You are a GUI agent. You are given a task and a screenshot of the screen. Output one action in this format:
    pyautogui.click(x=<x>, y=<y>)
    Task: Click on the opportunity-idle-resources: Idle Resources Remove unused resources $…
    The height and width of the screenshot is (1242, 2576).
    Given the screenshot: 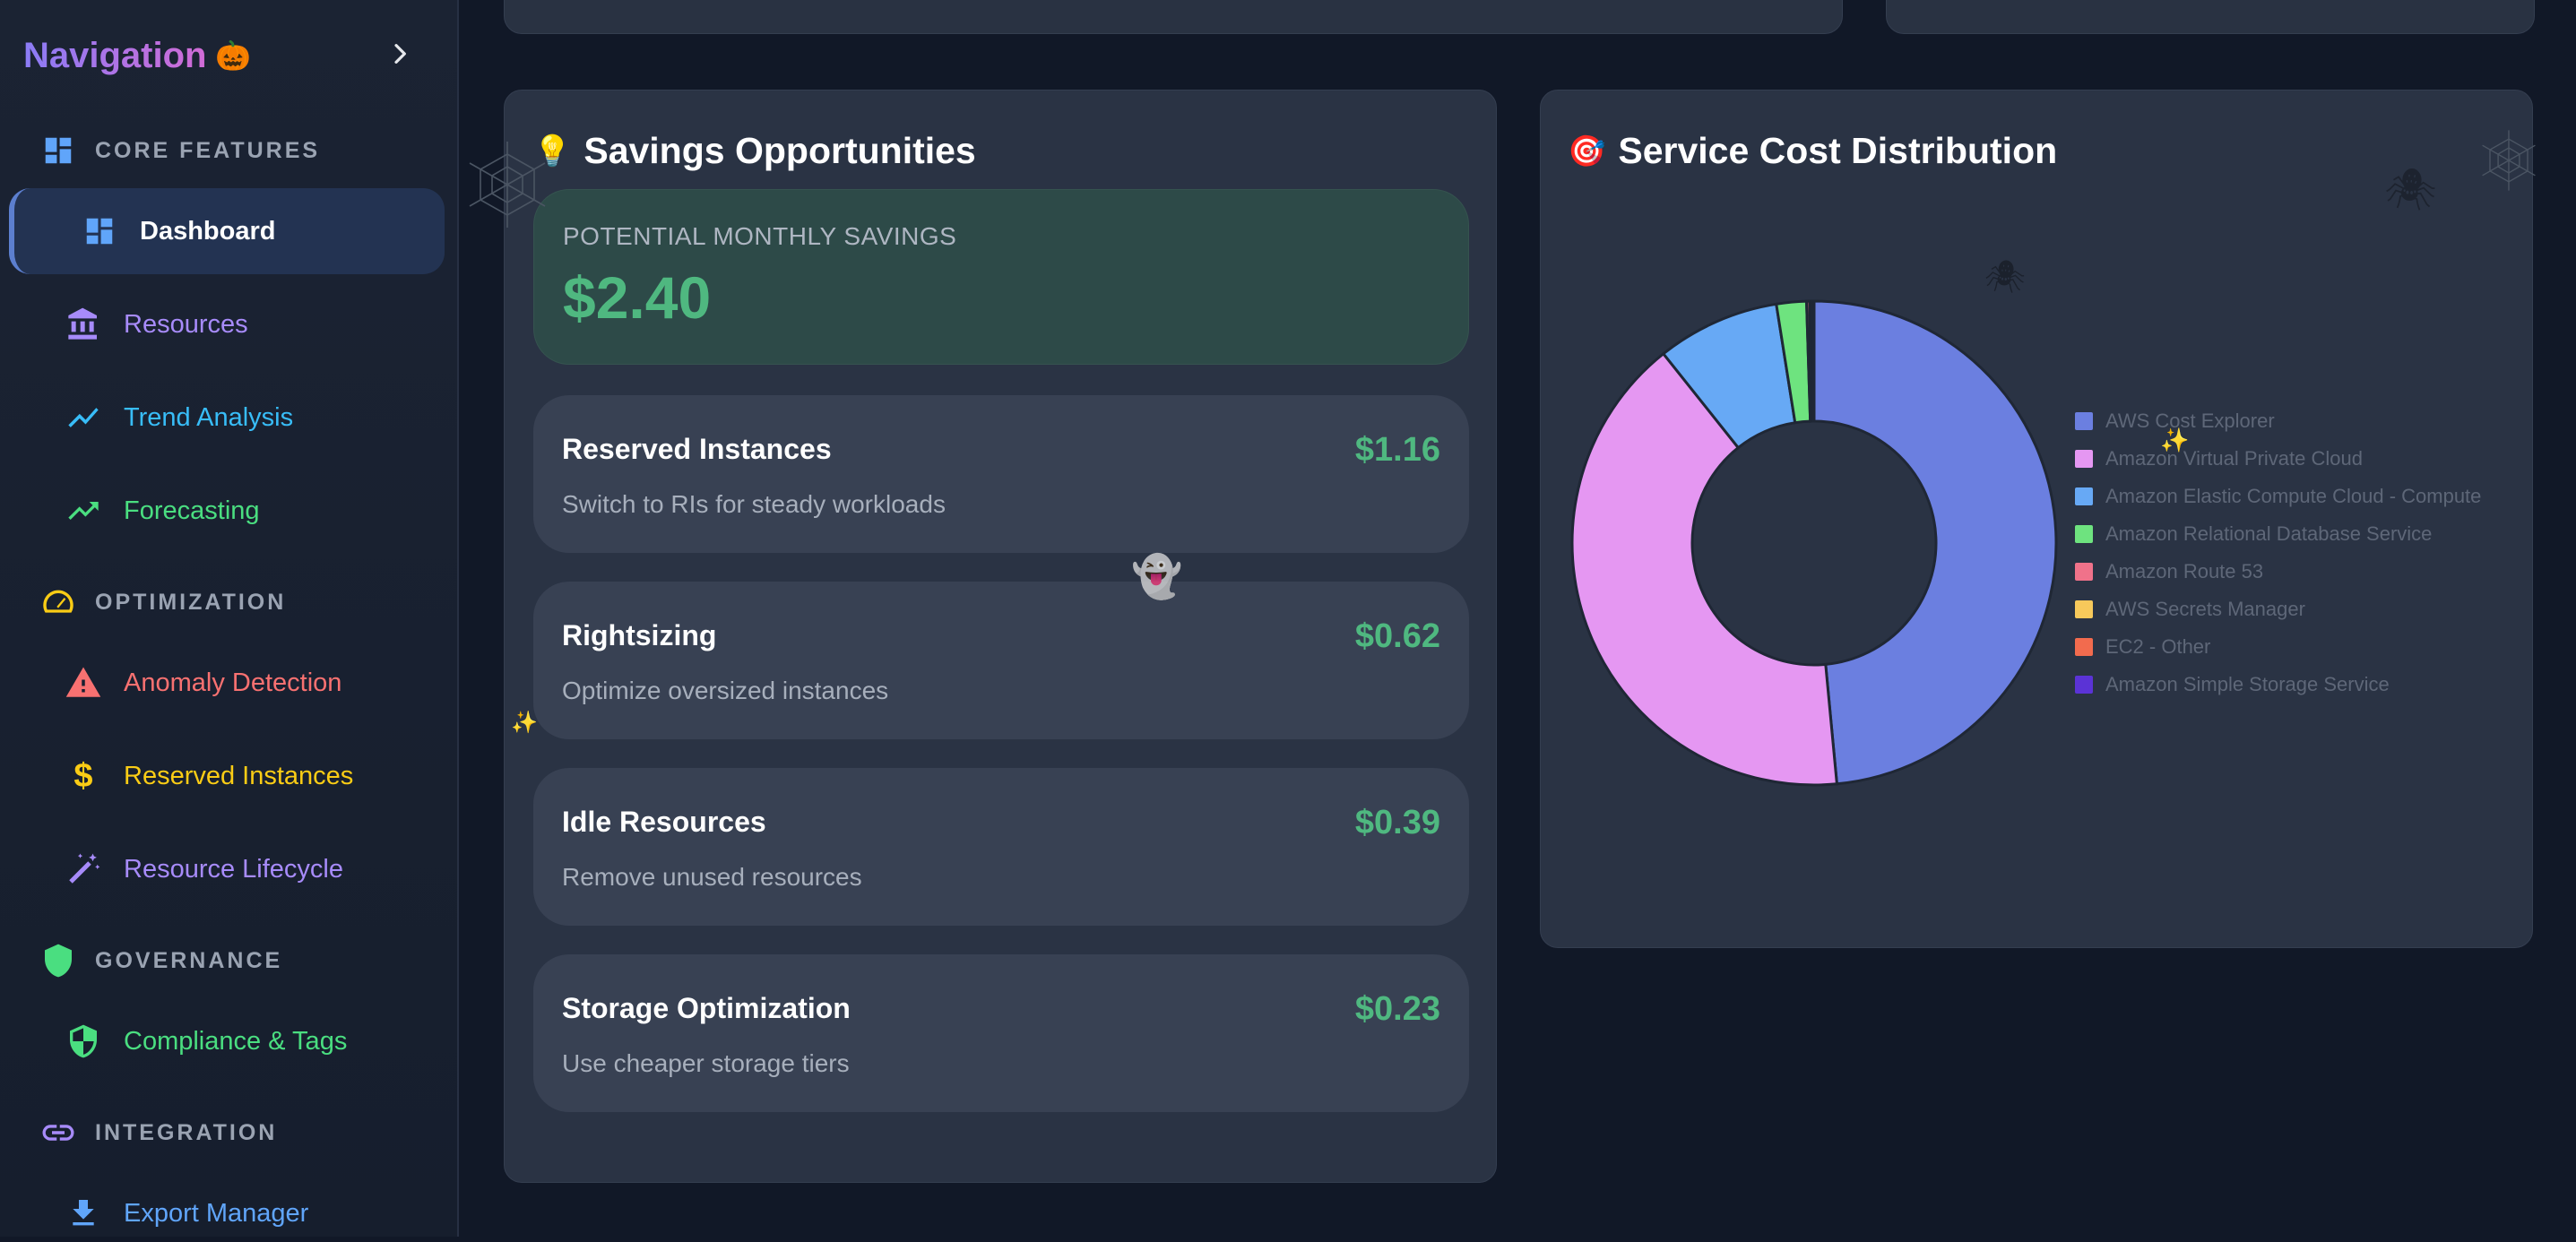 What is the action you would take?
    pyautogui.click(x=1001, y=847)
    